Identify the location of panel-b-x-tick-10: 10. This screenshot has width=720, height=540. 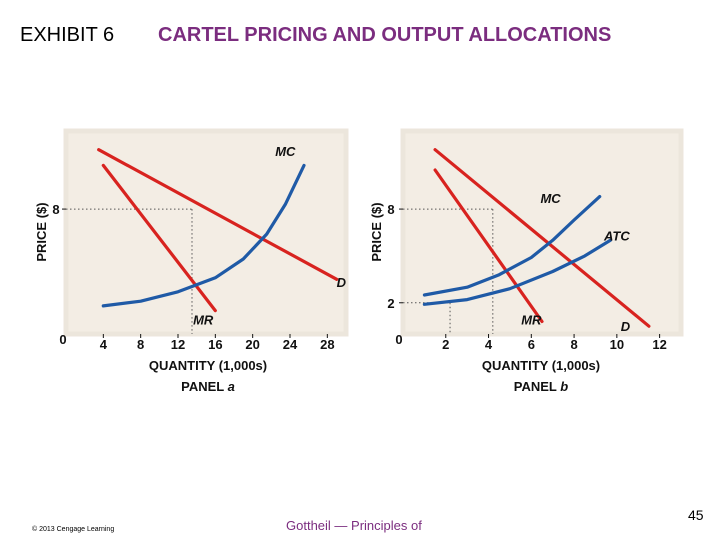
(617, 344).